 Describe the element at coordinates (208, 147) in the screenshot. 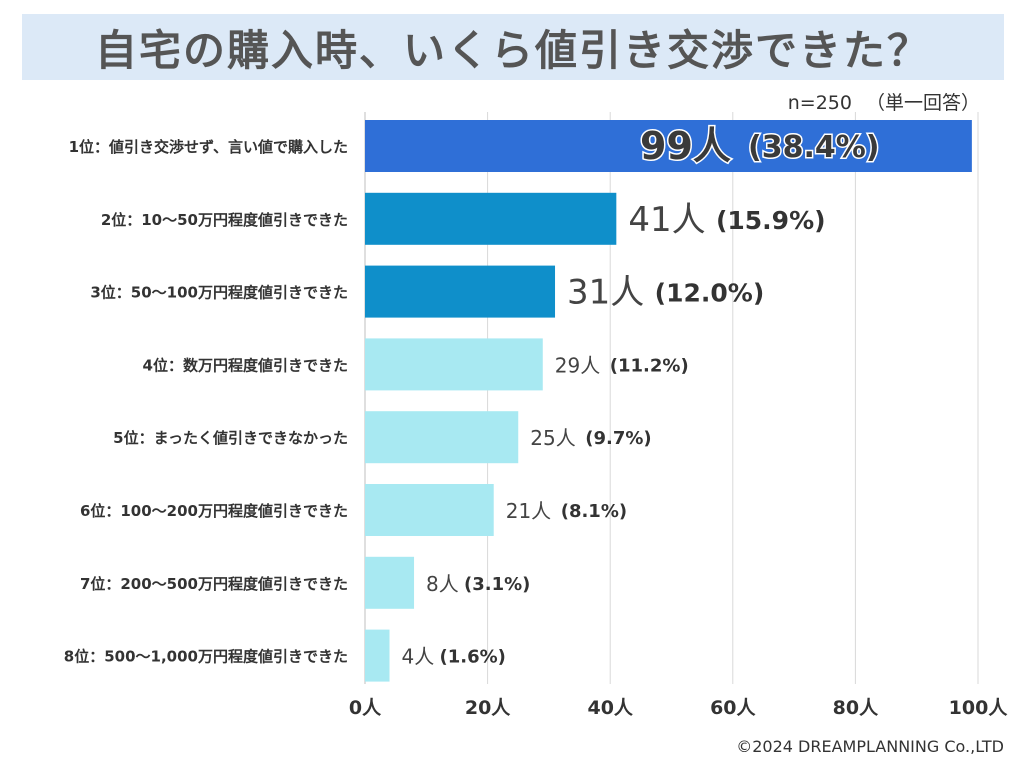

I see `category-label: 1位：値引き交渉せず、言い値で購入した` at that location.